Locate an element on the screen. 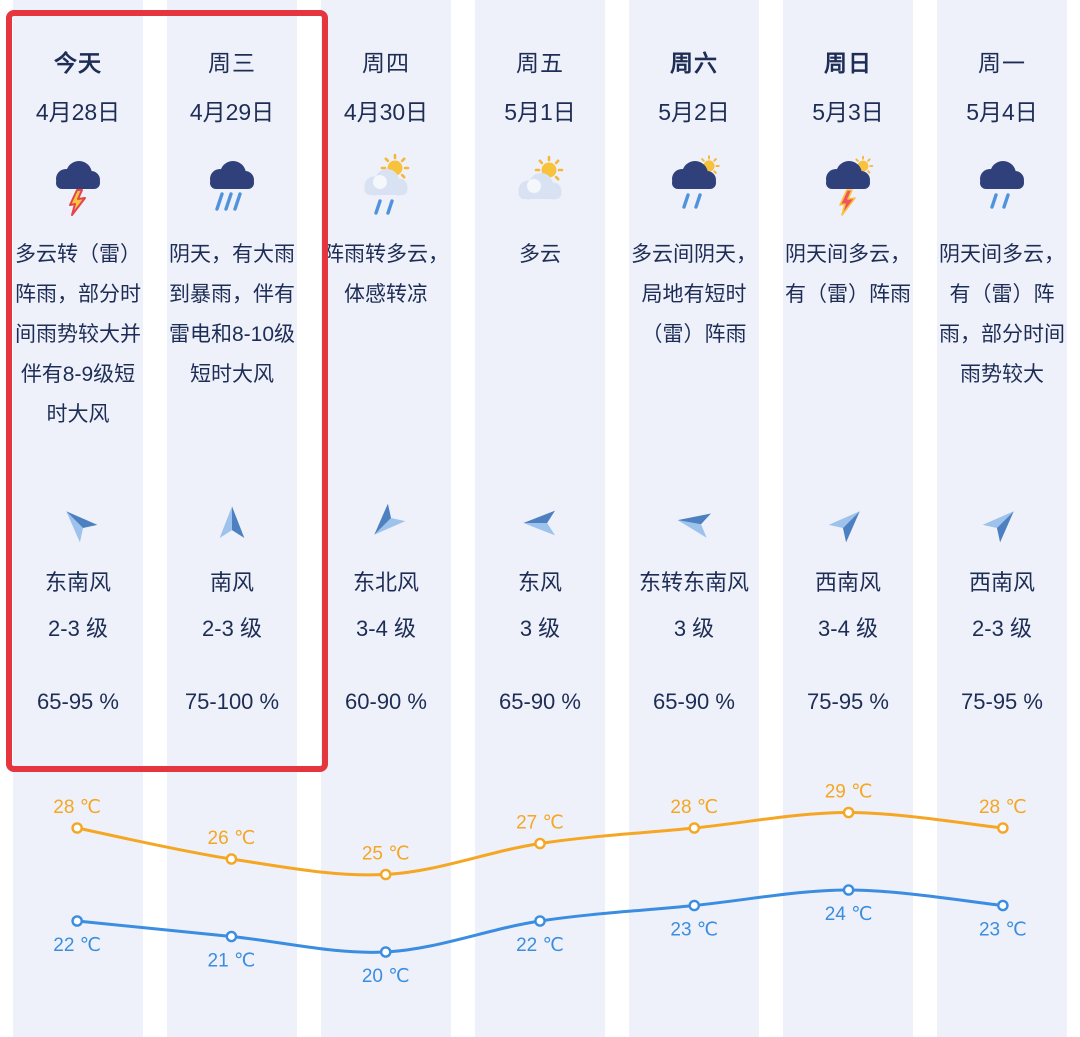 The image size is (1080, 1037). day-column-fri: 周五 5月1日 多云 东风 3 级 65-90 % is located at coordinates (540, 518).